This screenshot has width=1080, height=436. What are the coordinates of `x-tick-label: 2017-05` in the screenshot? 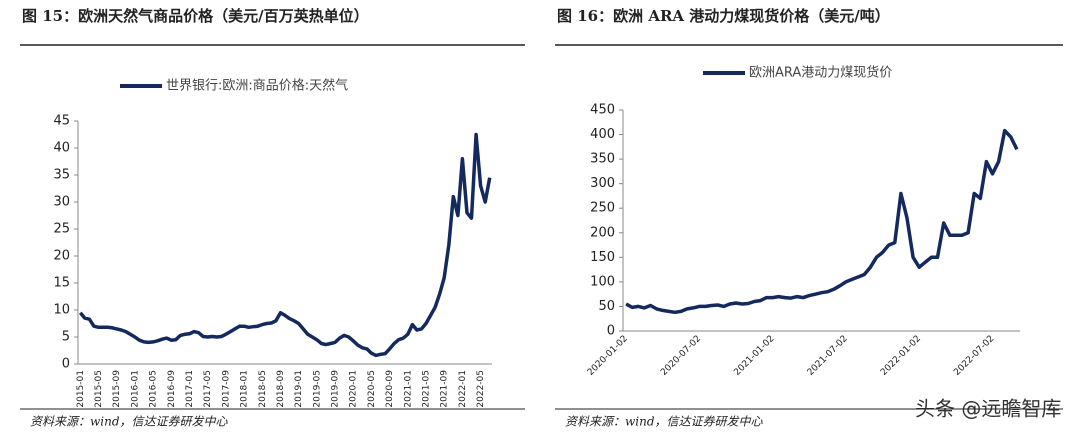 It's located at (208, 389).